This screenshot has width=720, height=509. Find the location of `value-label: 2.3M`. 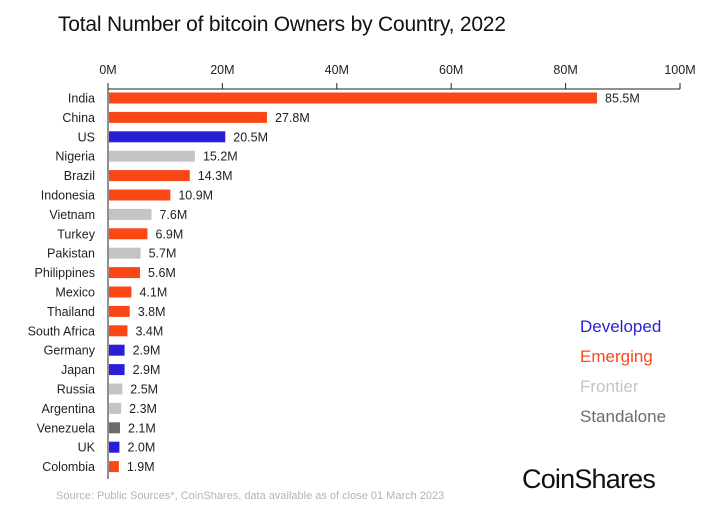

value-label: 2.3M is located at coordinates (143, 409).